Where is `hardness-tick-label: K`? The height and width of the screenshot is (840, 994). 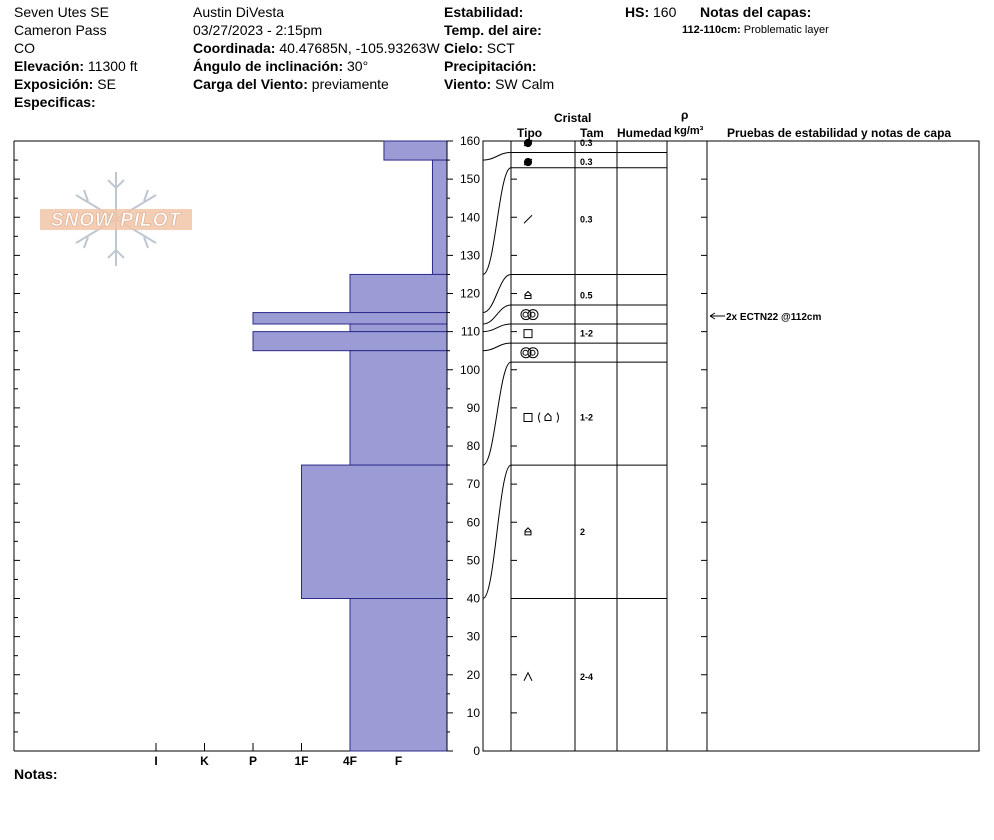
hardness-tick-label: K is located at coordinates (204, 761).